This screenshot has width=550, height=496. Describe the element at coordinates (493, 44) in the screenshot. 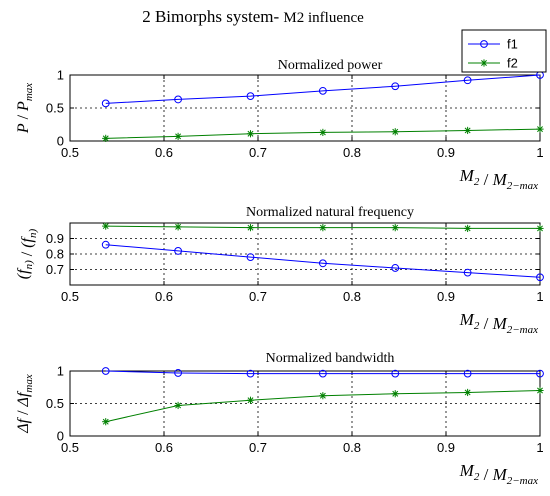

I see `legend-item-f1: f1` at that location.